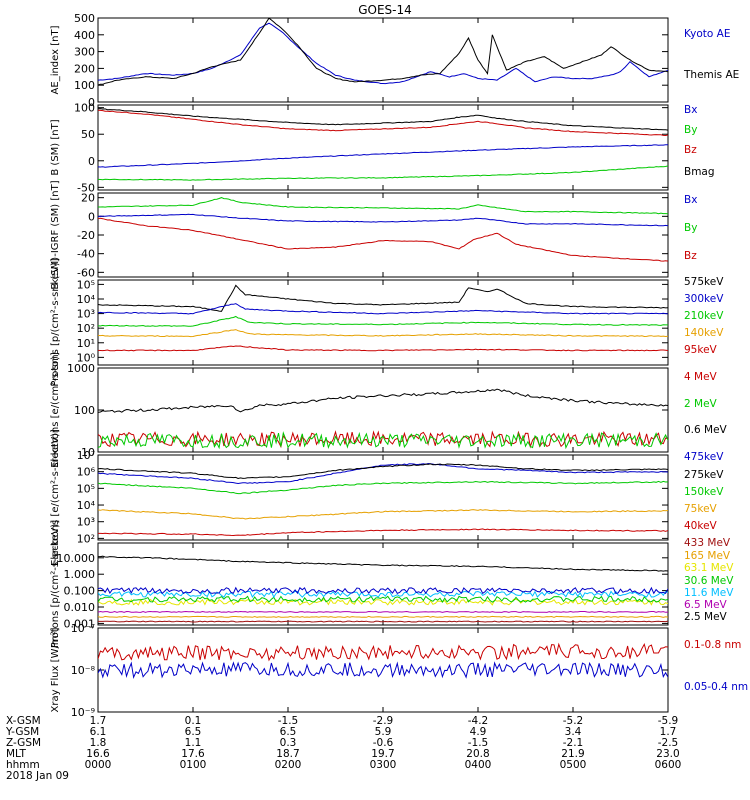 Image resolution: width=750 pixels, height=800 pixels. Describe the element at coordinates (86, 254) in the screenshot. I see `y-tick-label: -40` at that location.